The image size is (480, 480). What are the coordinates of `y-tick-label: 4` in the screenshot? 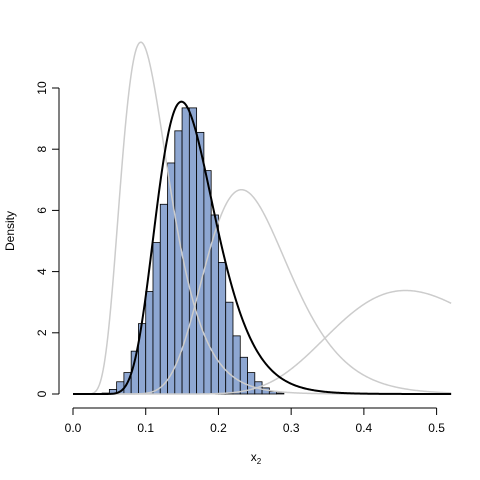 It's located at (42, 271).